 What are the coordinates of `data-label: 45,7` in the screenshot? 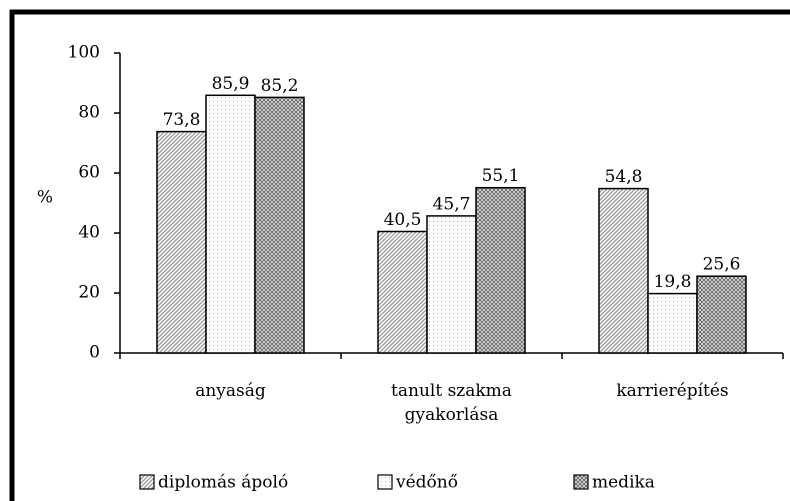 It's located at (452, 204).